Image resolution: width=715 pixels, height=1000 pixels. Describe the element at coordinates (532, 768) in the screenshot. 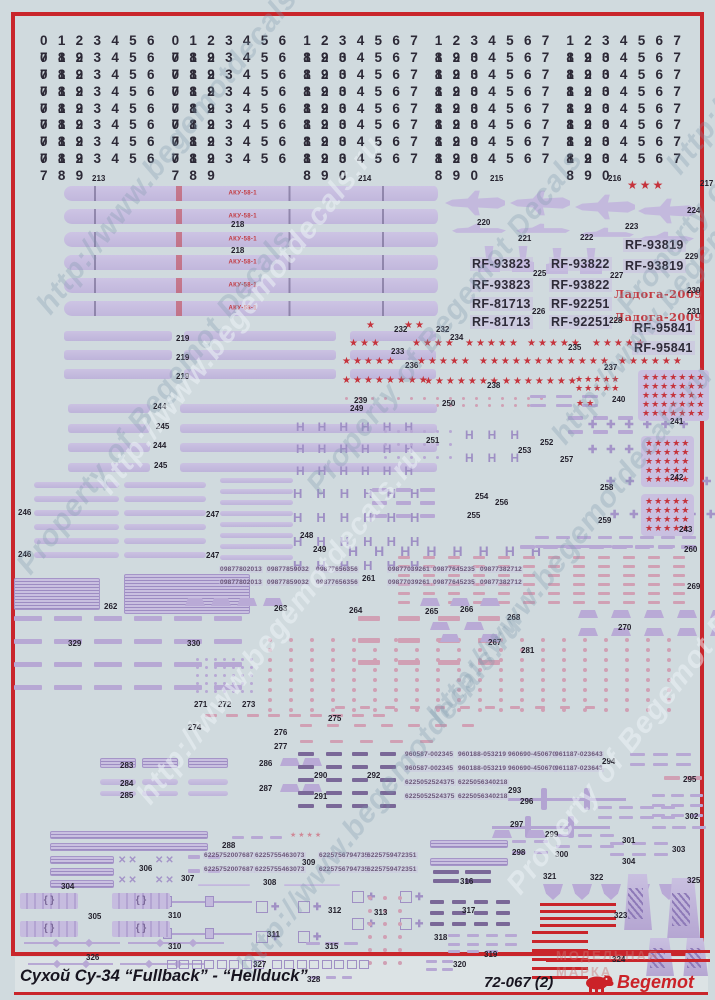

I see `serial-number: 960690-450670` at that location.